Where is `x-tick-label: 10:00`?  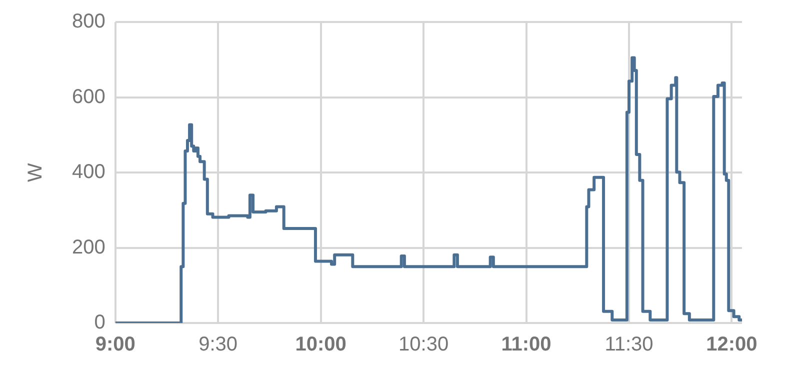 x-tick-label: 10:00 is located at coordinates (320, 345).